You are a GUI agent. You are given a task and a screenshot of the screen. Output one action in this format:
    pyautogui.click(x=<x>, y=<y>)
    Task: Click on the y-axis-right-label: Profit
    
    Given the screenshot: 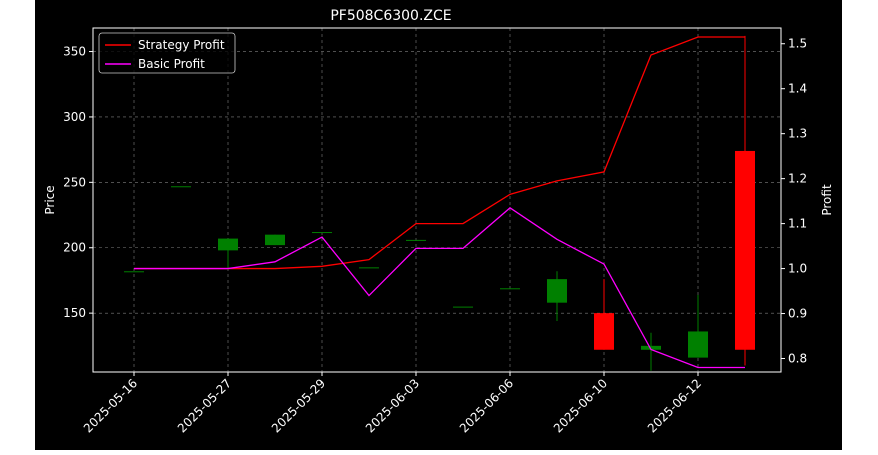 What is the action you would take?
    pyautogui.click(x=827, y=200)
    